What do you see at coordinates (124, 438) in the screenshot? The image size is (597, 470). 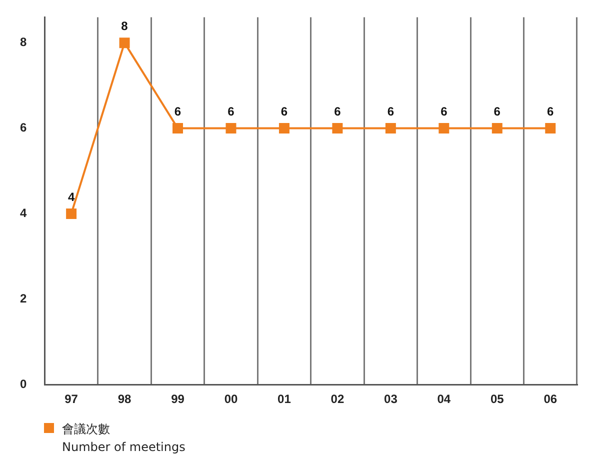 I see `legend-label: 會議次數 Number of meetings` at bounding box center [124, 438].